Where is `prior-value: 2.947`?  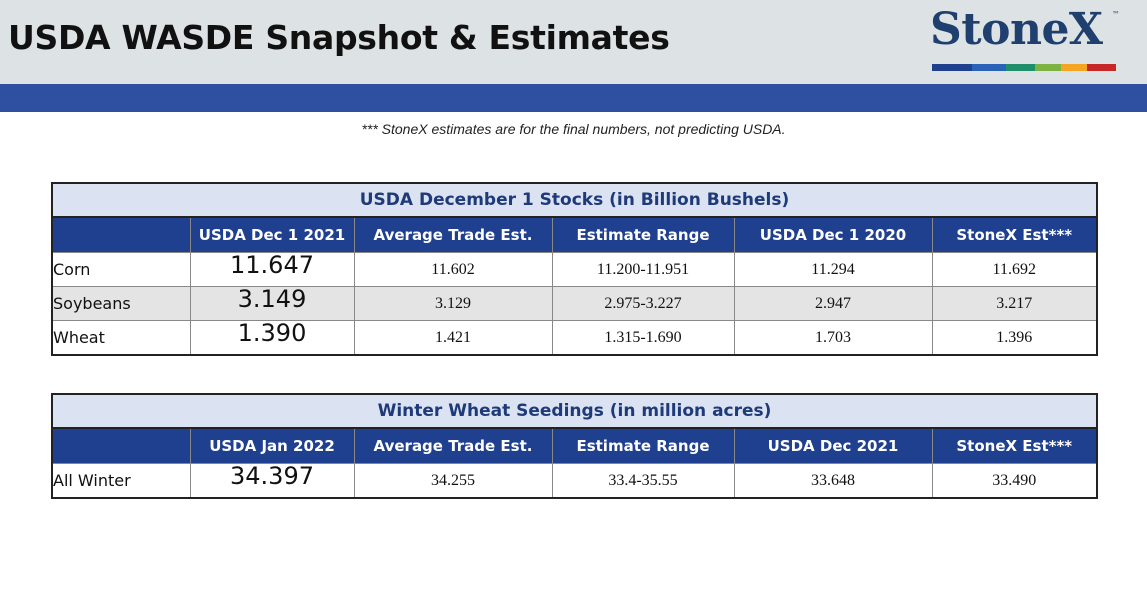
prior-value: 2.947 is located at coordinates (833, 303).